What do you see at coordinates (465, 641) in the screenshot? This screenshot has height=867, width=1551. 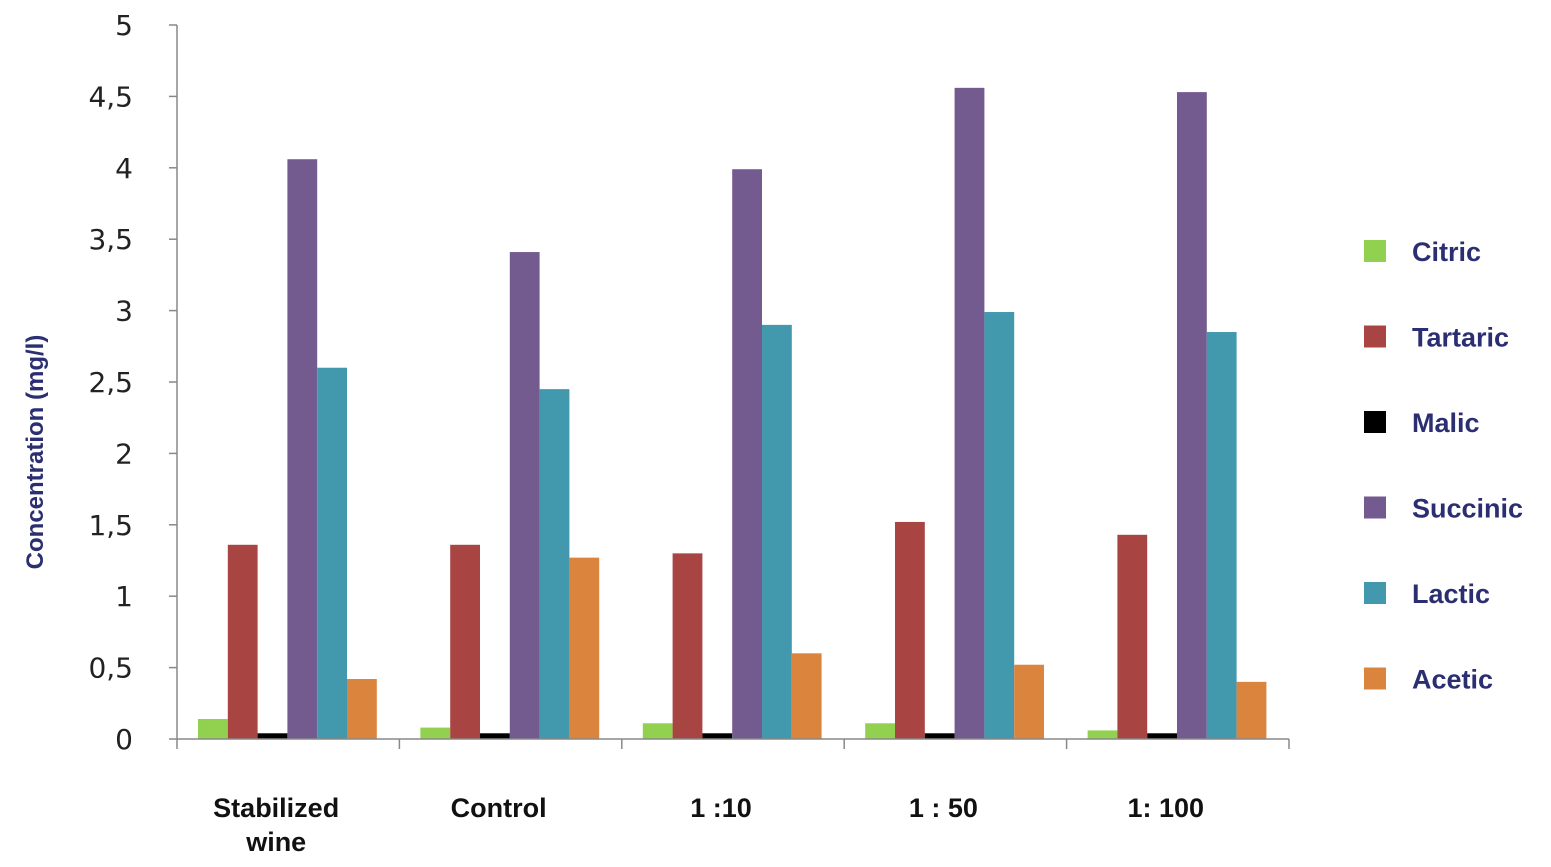 I see `bar-tartaric-control` at bounding box center [465, 641].